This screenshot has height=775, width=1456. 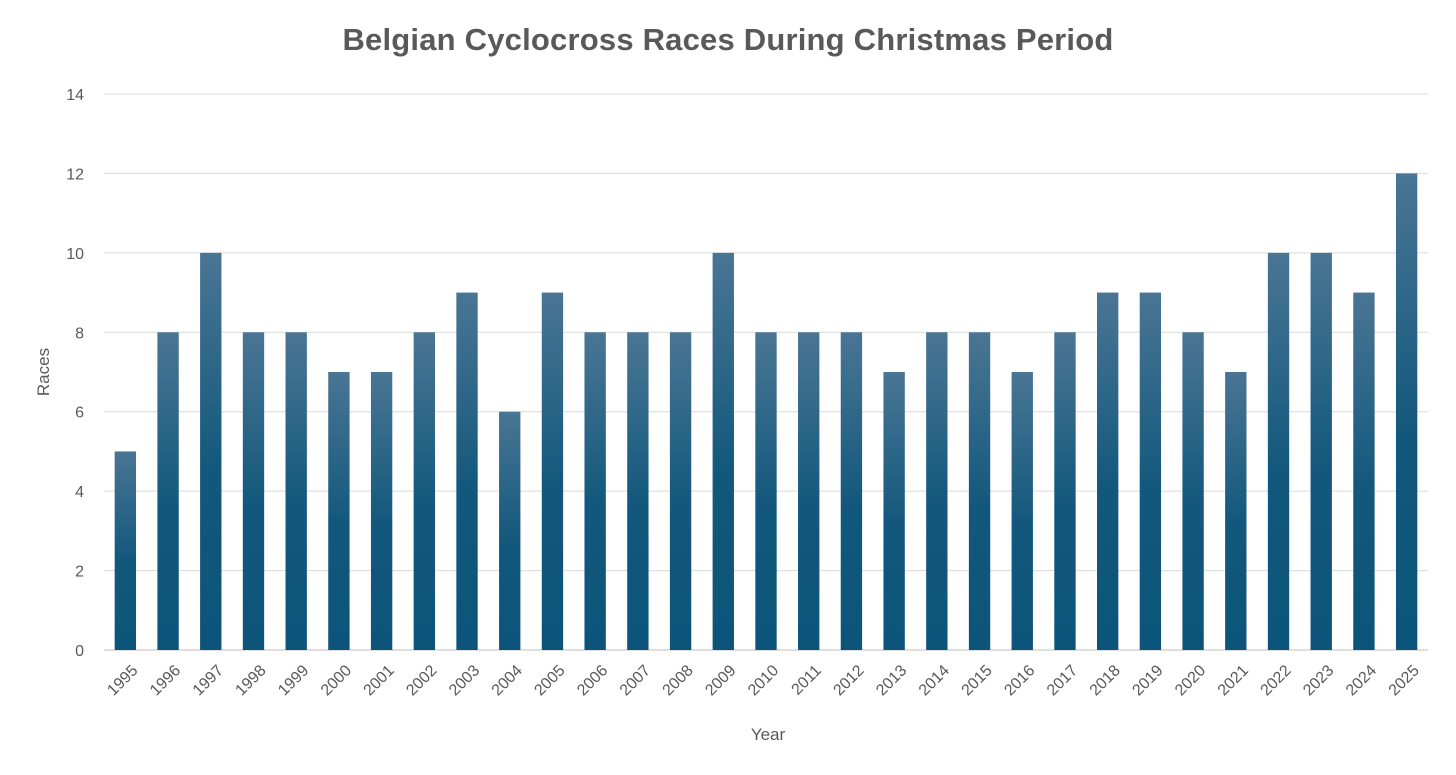 What do you see at coordinates (79, 651) in the screenshot?
I see `y-tick-label: 0` at bounding box center [79, 651].